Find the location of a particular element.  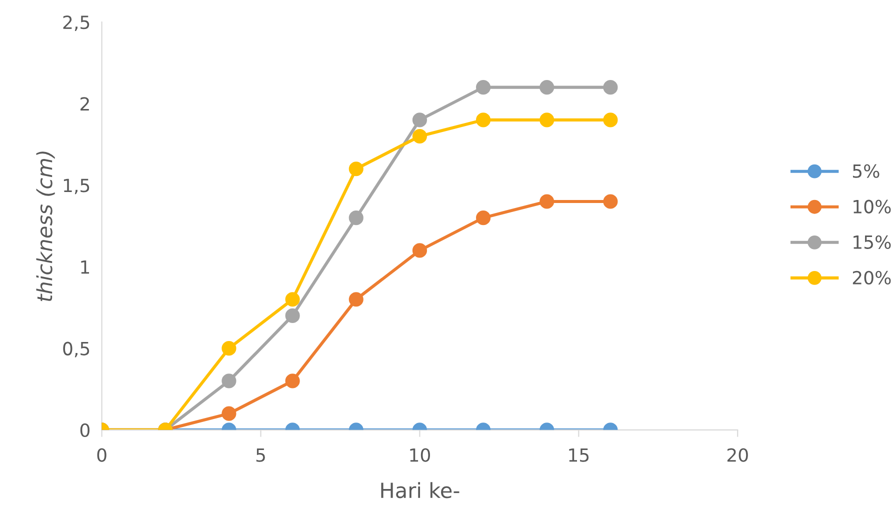

x-axis-title: Hari ke- is located at coordinates (420, 490).